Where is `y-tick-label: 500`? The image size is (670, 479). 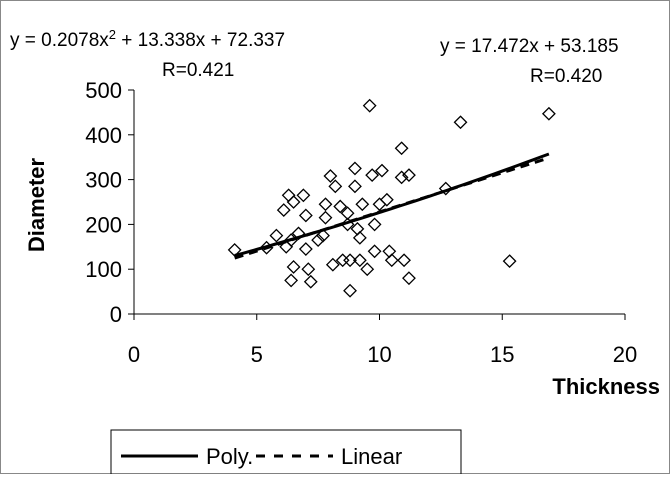
y-tick-label: 500 is located at coordinates (103, 90).